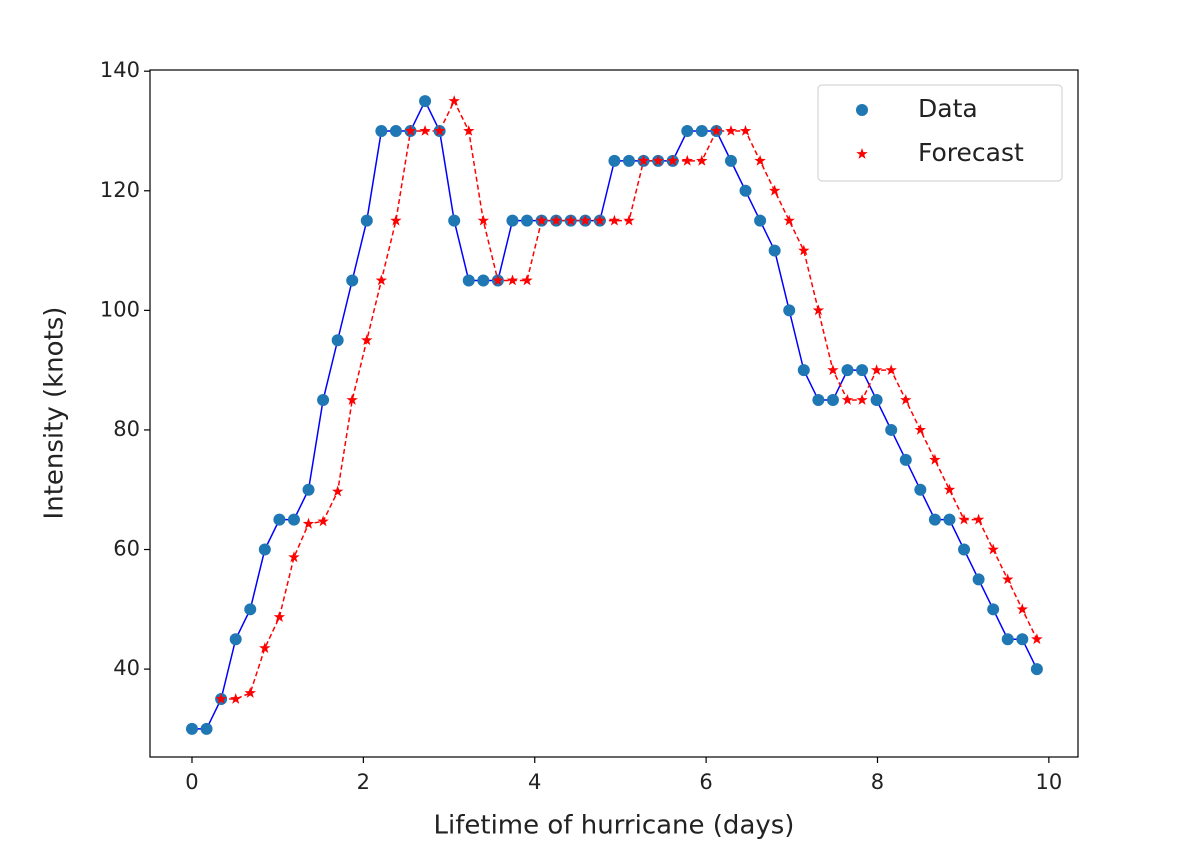 The height and width of the screenshot is (857, 1196). Describe the element at coordinates (55, 413) in the screenshot. I see `y-axis-label: Intensity (knots)` at that location.